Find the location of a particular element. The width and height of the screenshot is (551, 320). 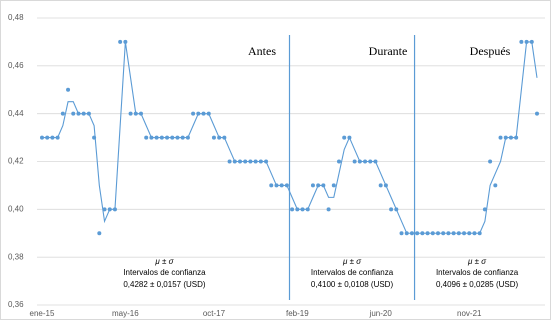

x-tick-label: ene-15 is located at coordinates (42, 313).